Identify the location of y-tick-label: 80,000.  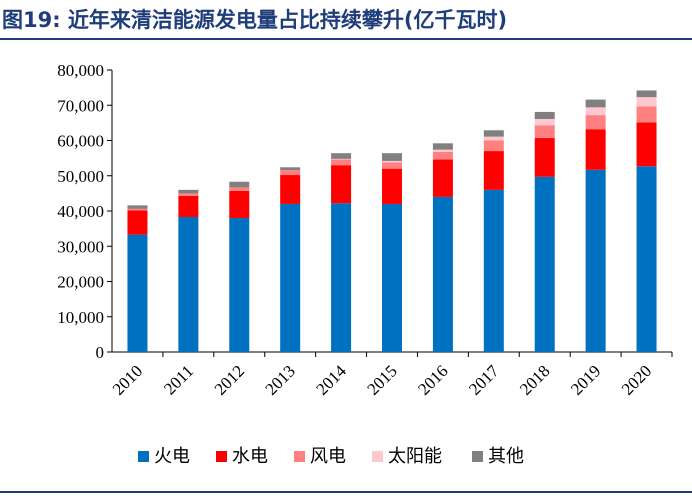
(80, 70).